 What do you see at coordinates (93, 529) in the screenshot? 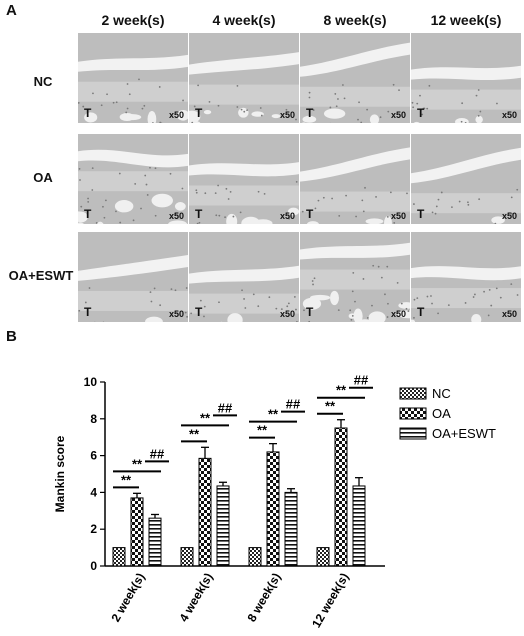
I see `y-tick-label: 2` at bounding box center [93, 529].